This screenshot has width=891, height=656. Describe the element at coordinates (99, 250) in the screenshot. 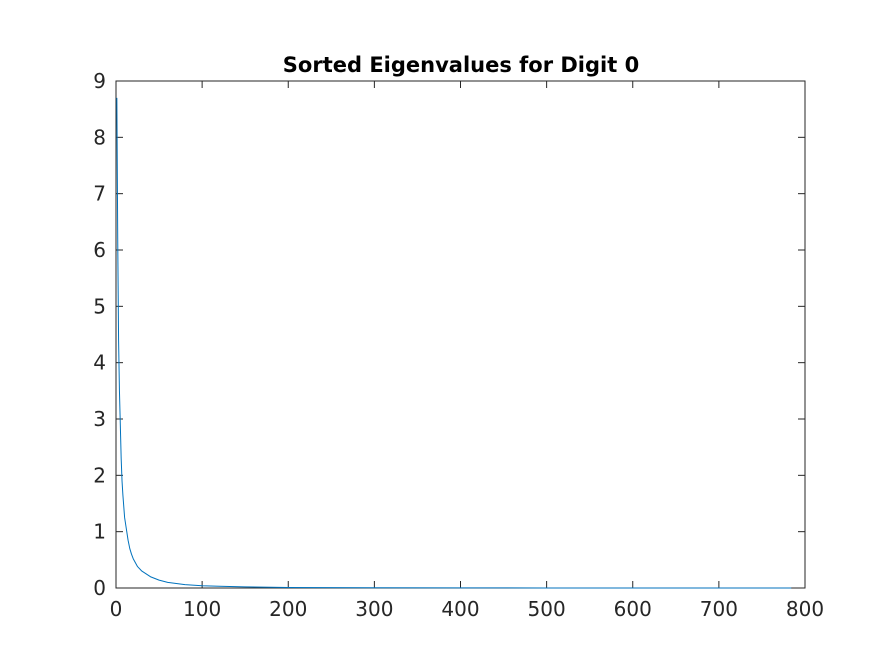

I see `y-tick-label: 6` at that location.